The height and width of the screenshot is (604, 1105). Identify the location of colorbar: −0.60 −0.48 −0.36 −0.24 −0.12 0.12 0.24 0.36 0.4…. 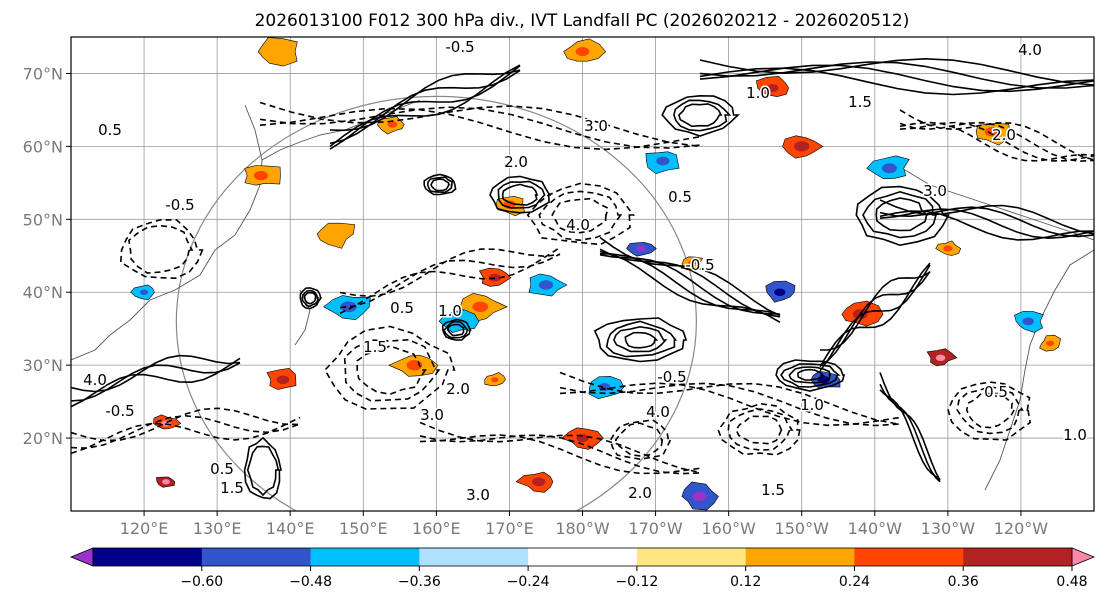
(582, 568).